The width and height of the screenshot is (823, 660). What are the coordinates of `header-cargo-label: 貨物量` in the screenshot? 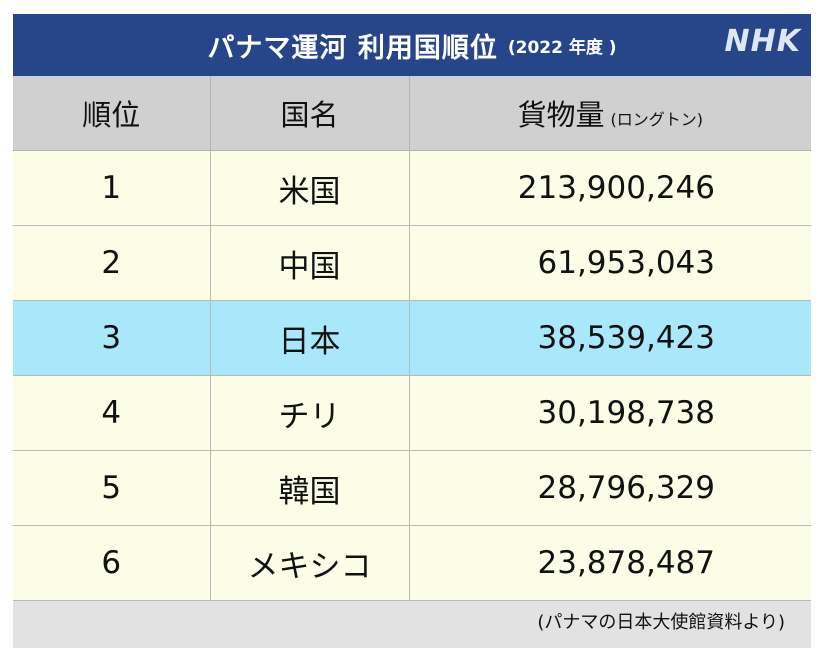 It's located at (561, 115).